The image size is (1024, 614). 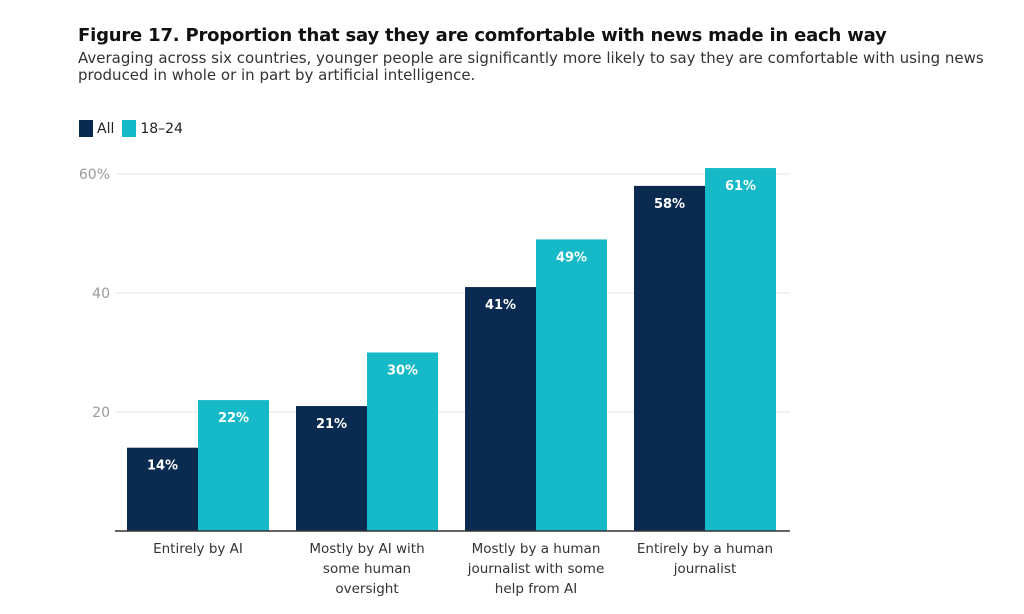 What do you see at coordinates (162, 466) in the screenshot?
I see `bar-value-label-0-0: 14%` at bounding box center [162, 466].